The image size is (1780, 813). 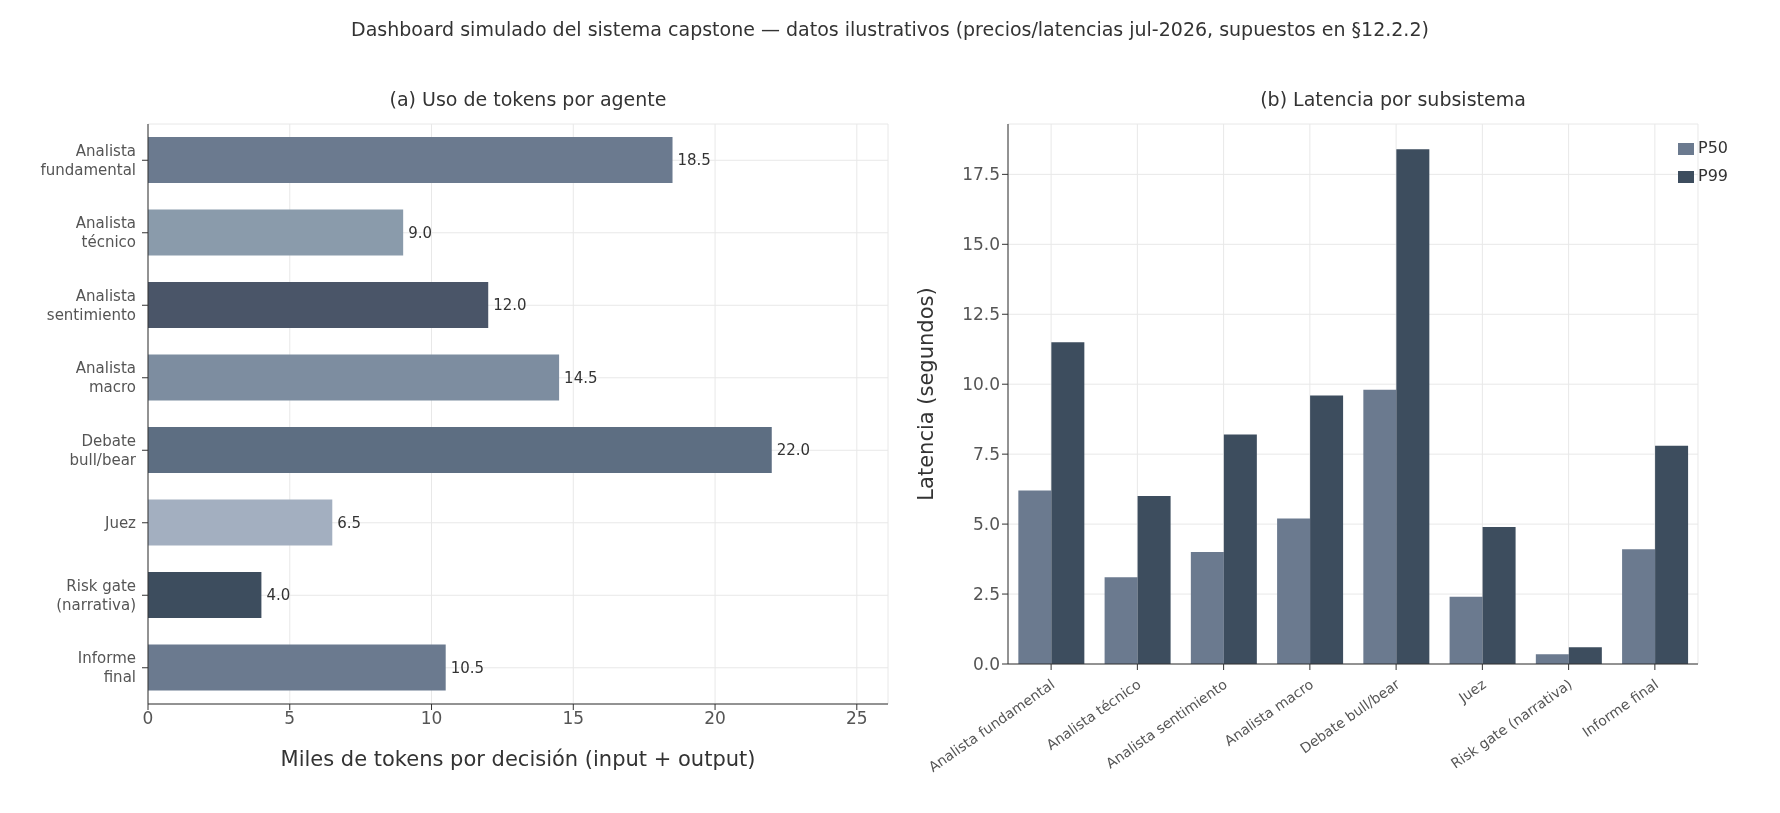 What do you see at coordinates (890, 29) in the screenshot?
I see `chart-subtitle: Dashboard simulado del sistema capstone — datos ilustrativos (precios/latencias jul-2026, supuestos en §12.2.2)` at bounding box center [890, 29].